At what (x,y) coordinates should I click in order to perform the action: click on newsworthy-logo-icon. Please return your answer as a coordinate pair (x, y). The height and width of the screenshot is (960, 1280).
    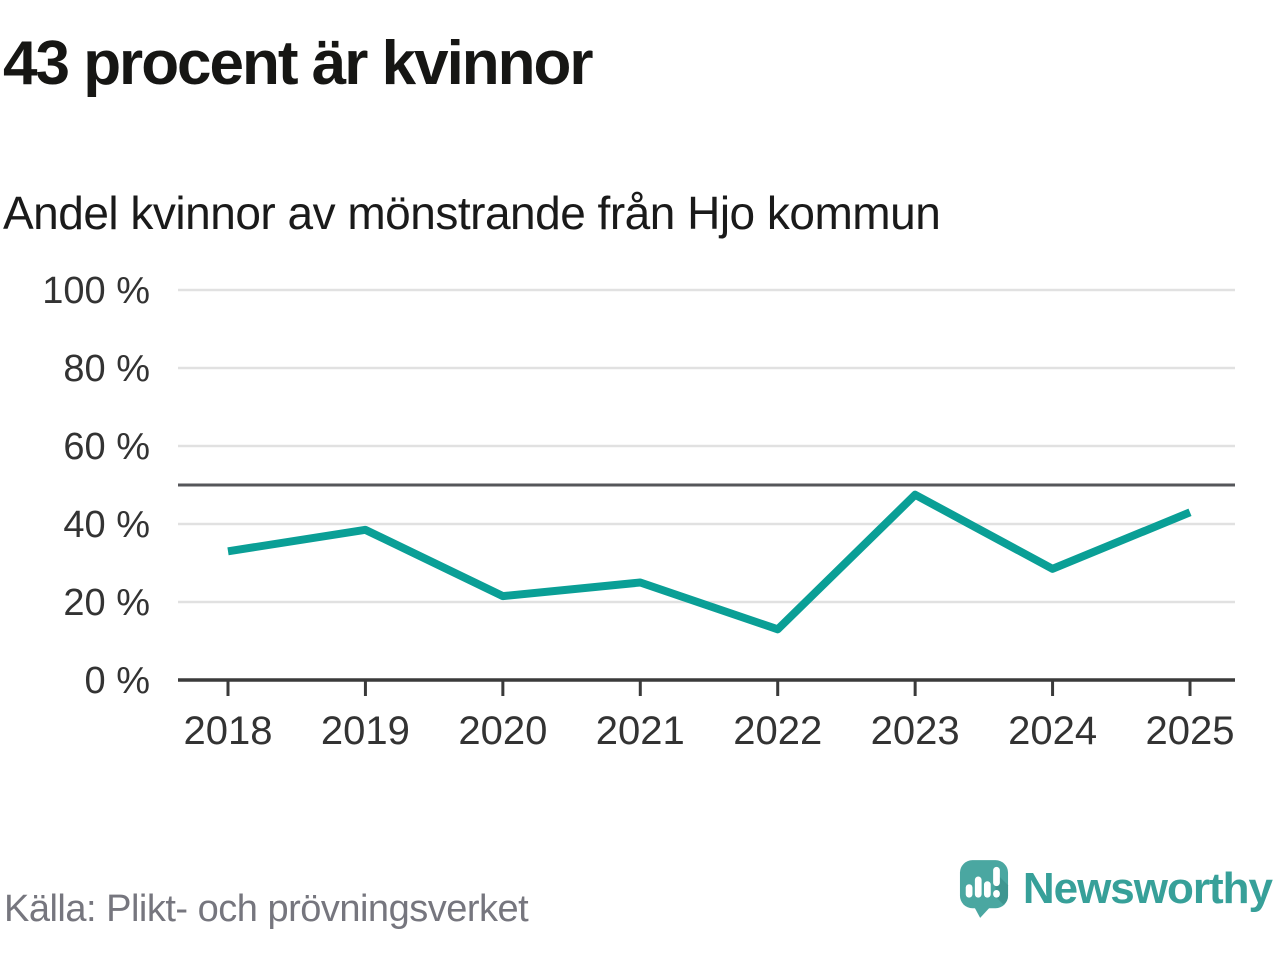
    Looking at the image, I should click on (983, 889).